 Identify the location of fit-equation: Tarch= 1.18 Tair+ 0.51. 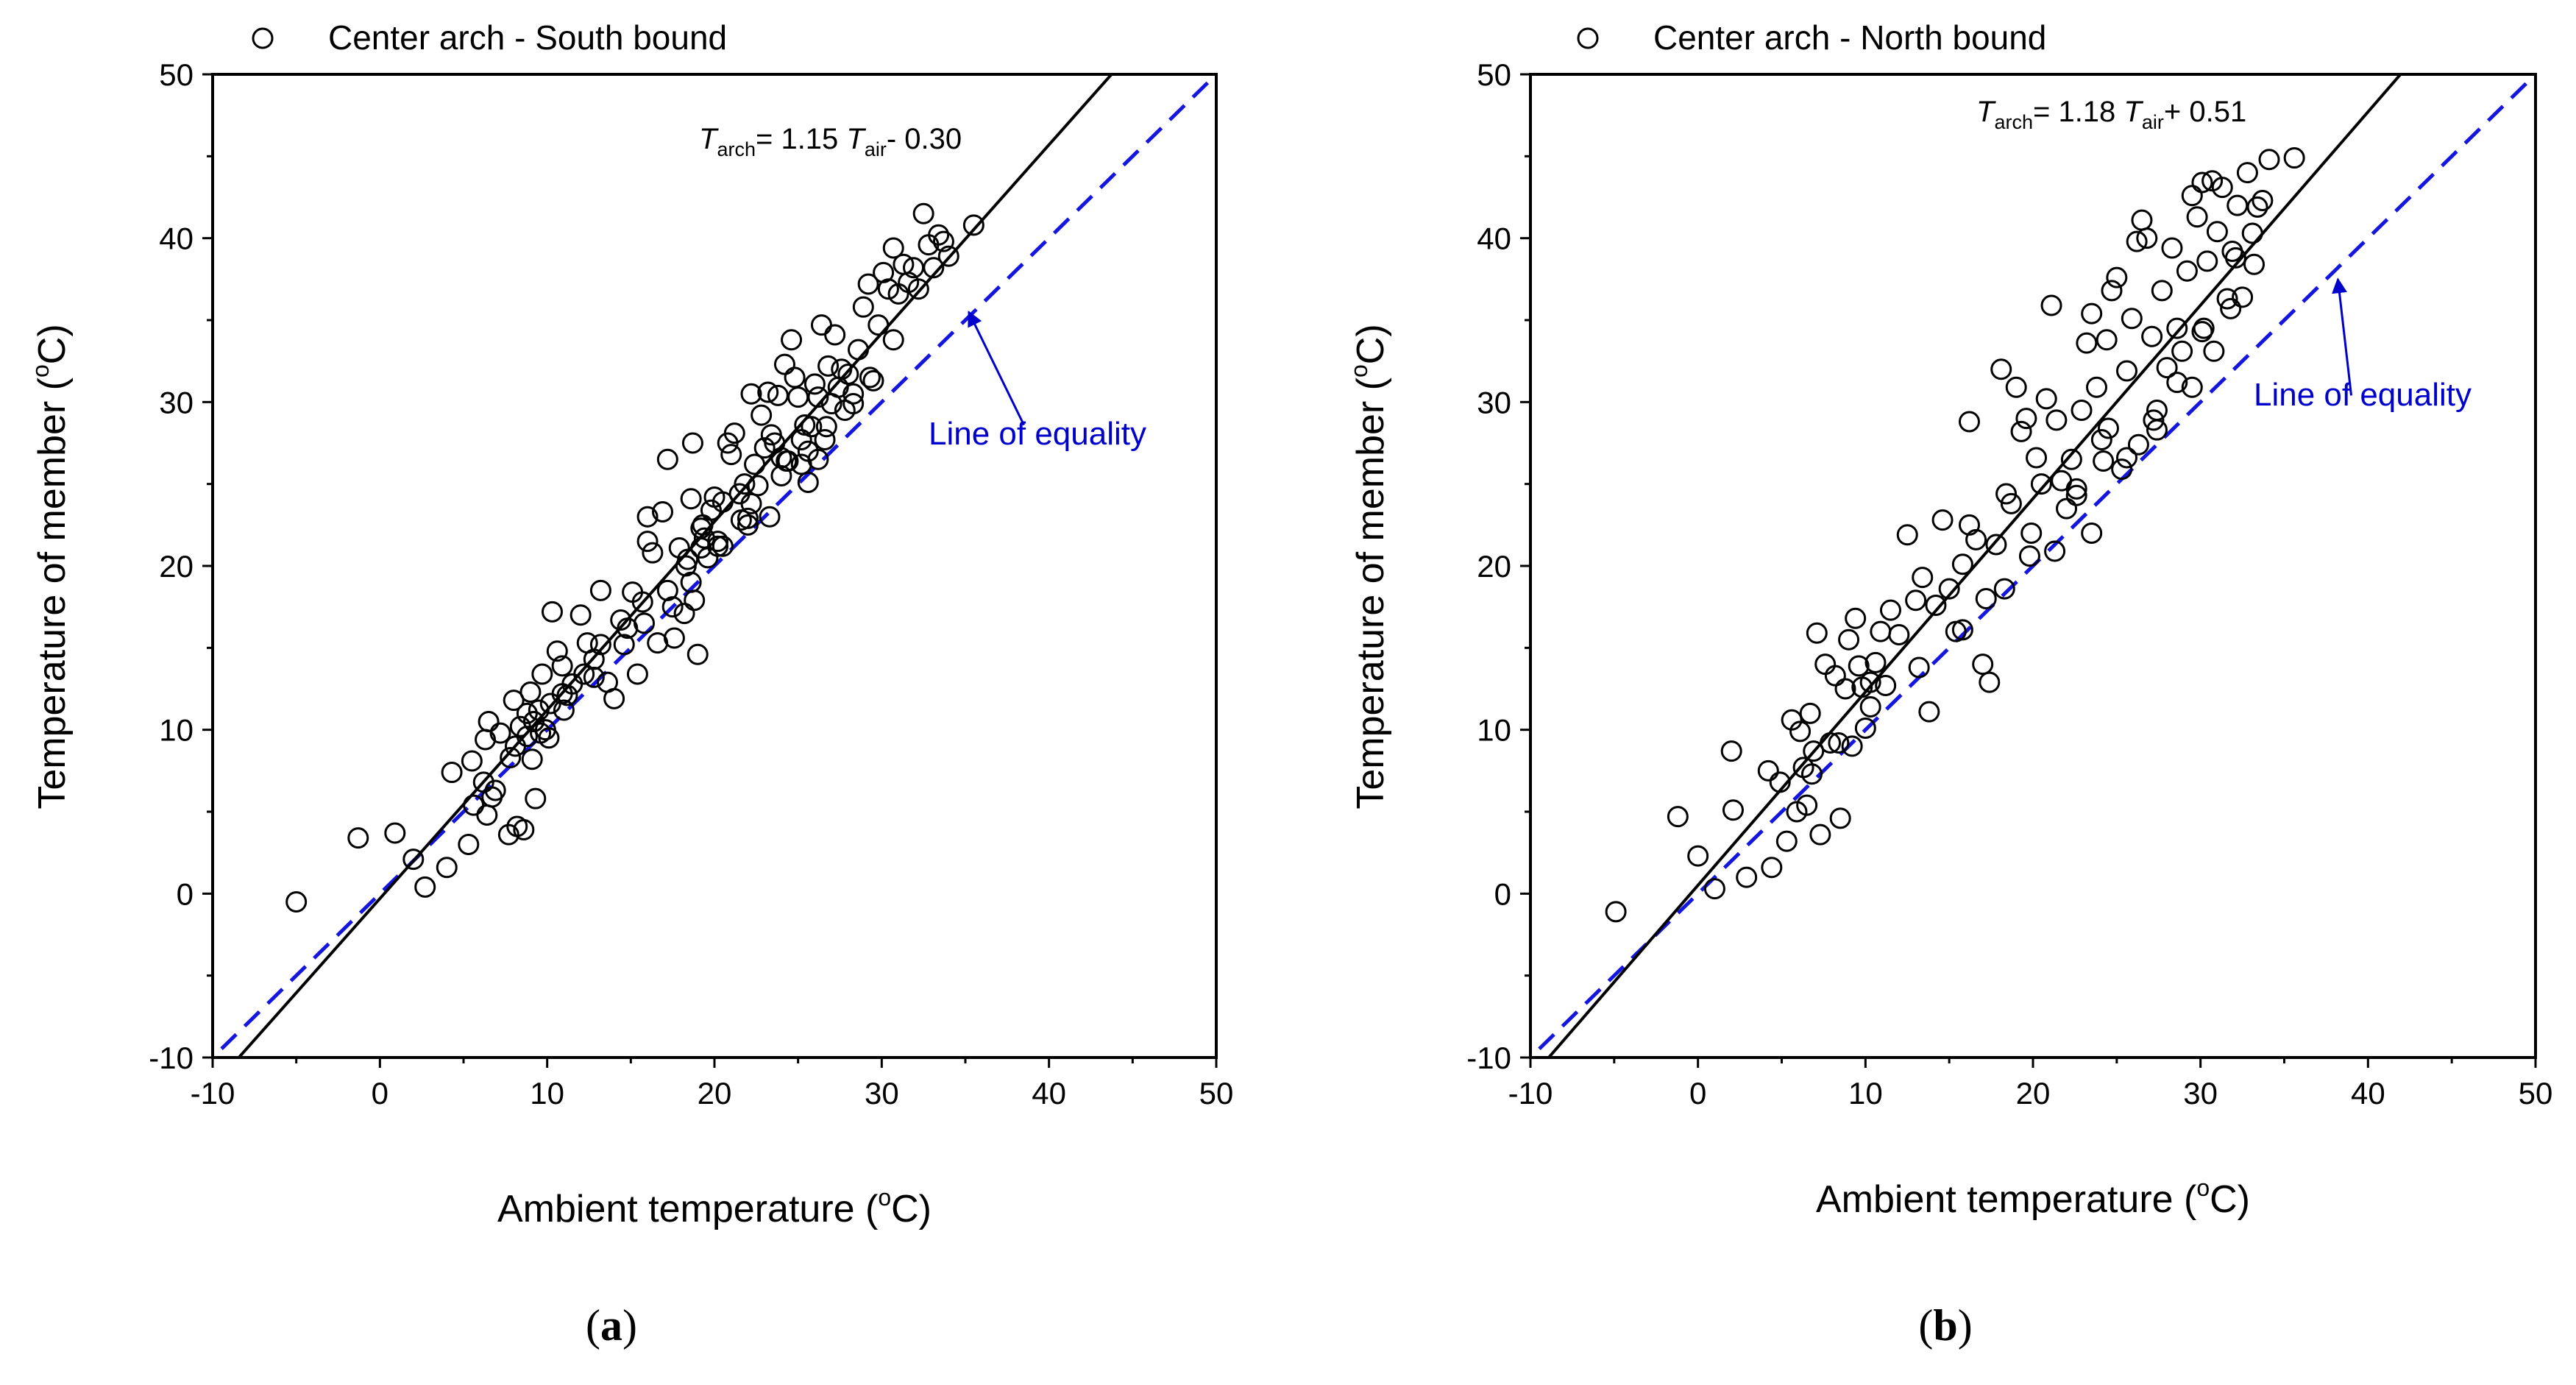
(2111, 115).